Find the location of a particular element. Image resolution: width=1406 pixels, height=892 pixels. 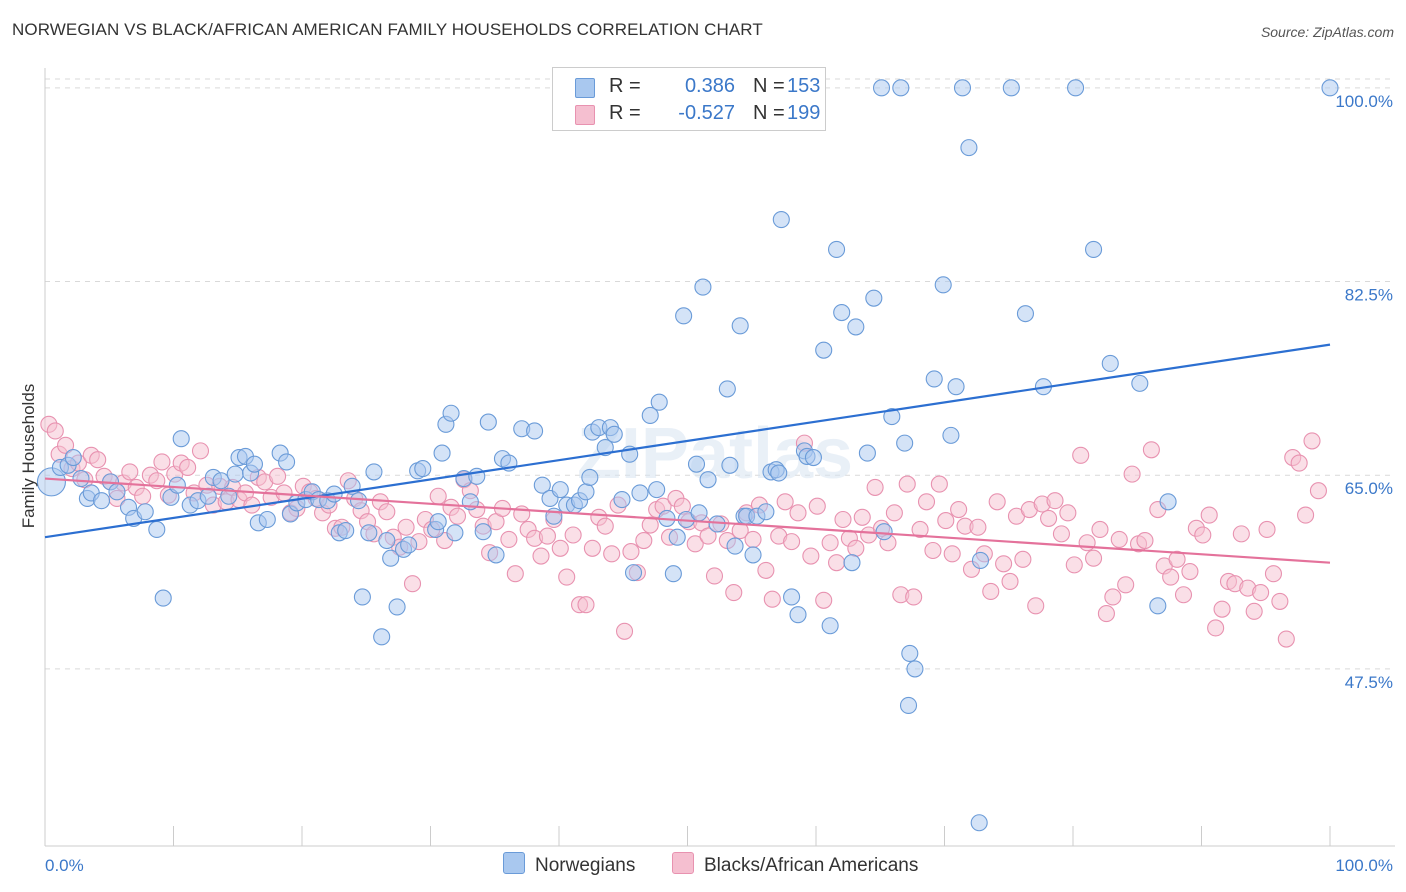

bottom-legend-label: Norwegians is located at coordinates (585, 865).